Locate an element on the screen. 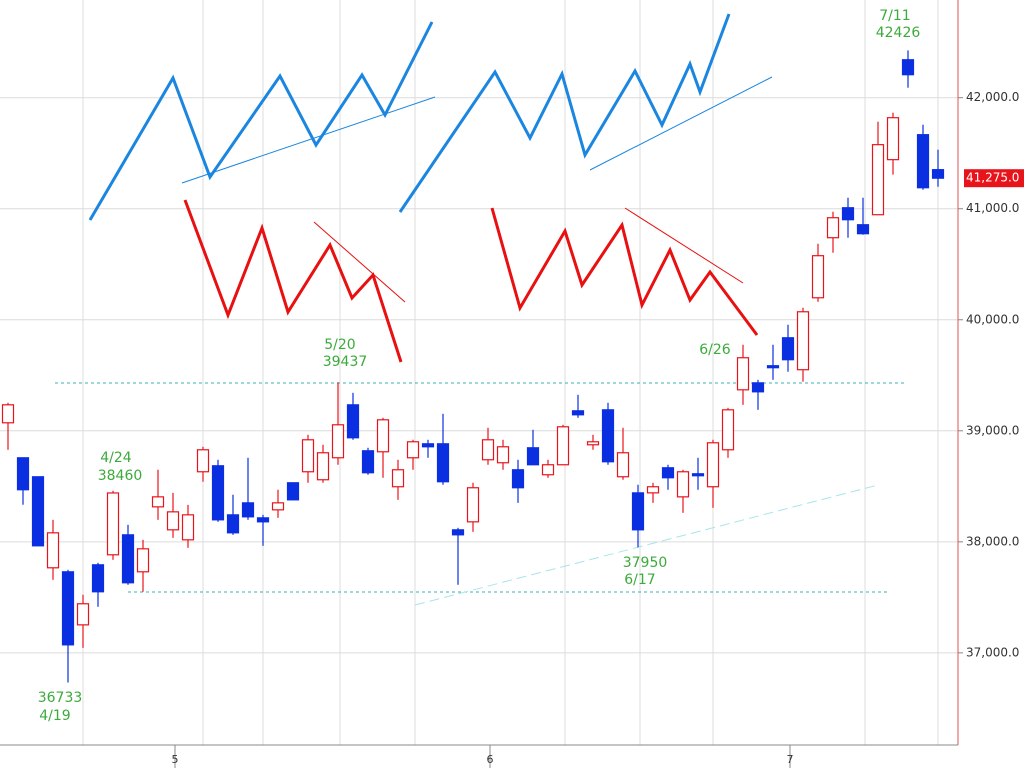  y-tick-label: 39,000.0 is located at coordinates (992, 430).